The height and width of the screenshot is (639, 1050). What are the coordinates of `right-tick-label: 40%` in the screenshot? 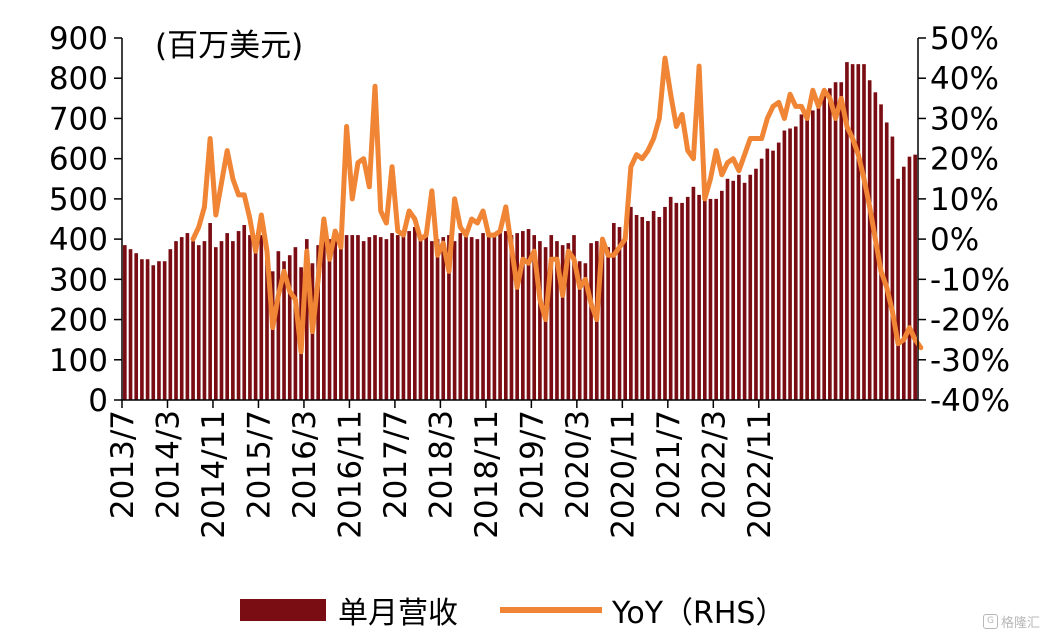 It's located at (964, 79).